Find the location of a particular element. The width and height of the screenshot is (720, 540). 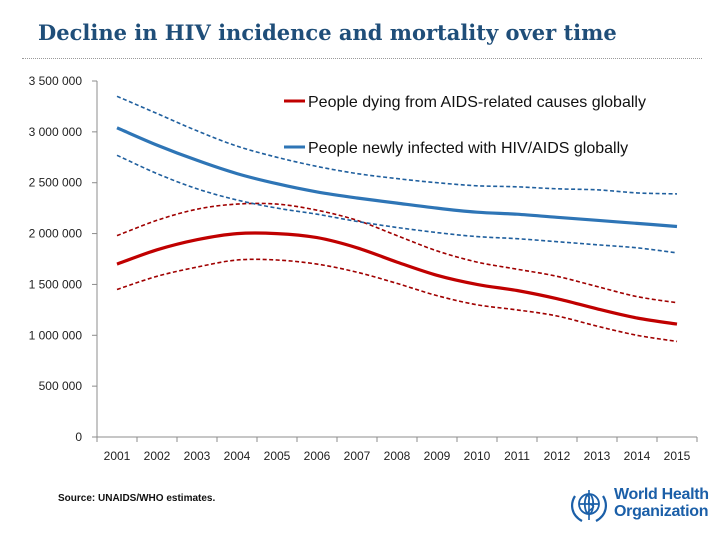

x-tick-label: 2012 is located at coordinates (557, 456).